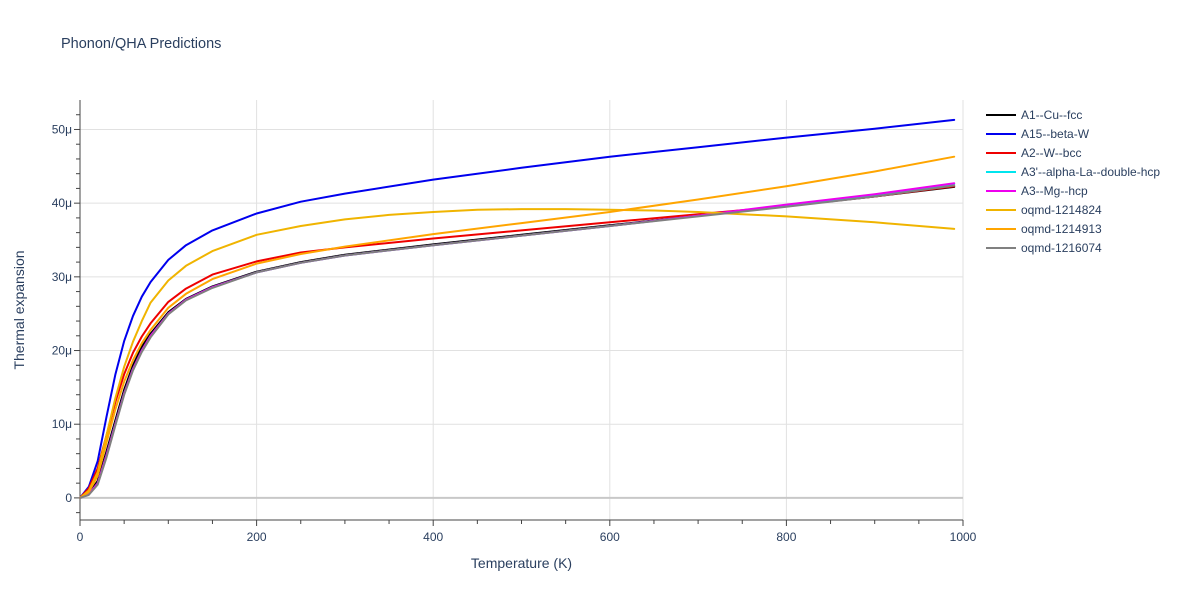  I want to click on legend-label: A2--W--bcc, so click(1051, 153).